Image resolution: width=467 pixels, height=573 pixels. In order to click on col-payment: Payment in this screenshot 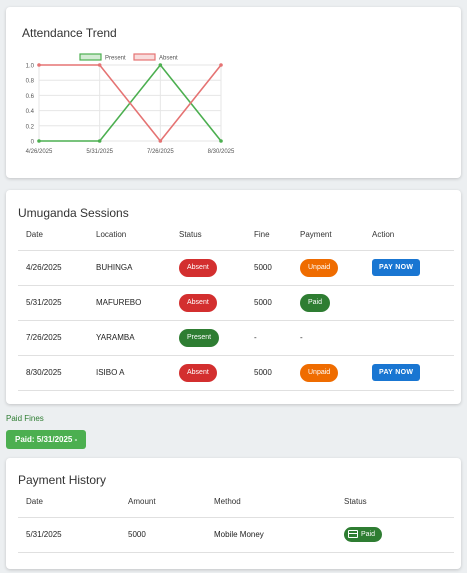, I will do `click(328, 235)`.